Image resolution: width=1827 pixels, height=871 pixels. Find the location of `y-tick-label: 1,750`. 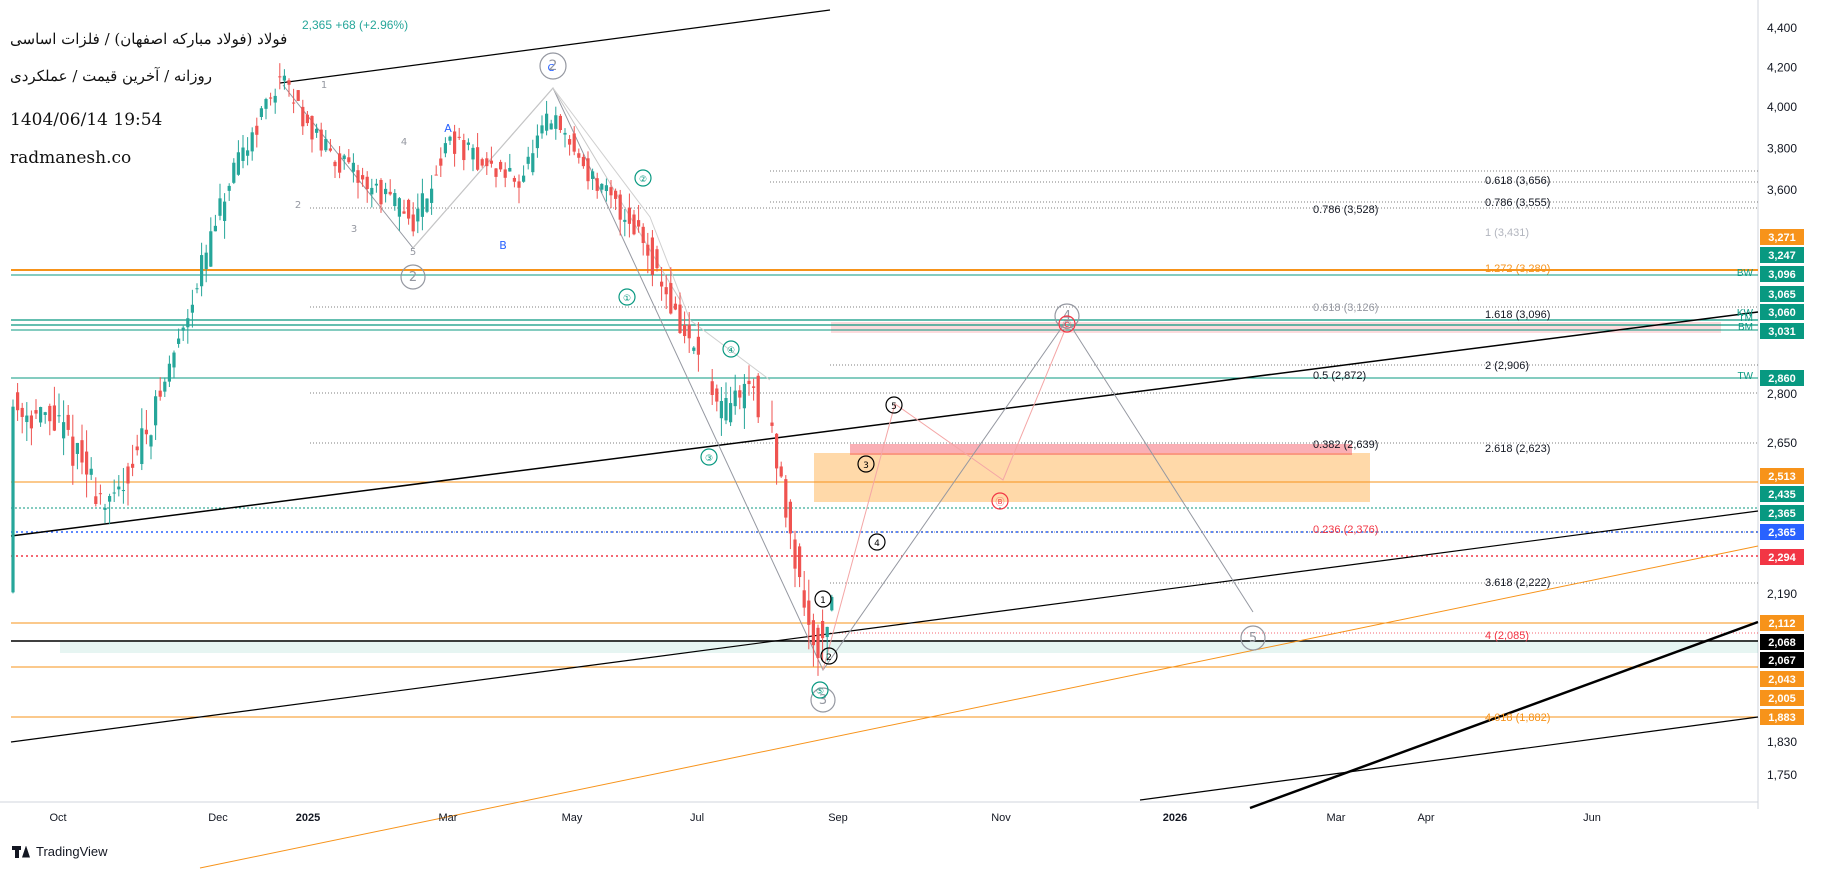

y-tick-label: 1,750 is located at coordinates (1782, 775).